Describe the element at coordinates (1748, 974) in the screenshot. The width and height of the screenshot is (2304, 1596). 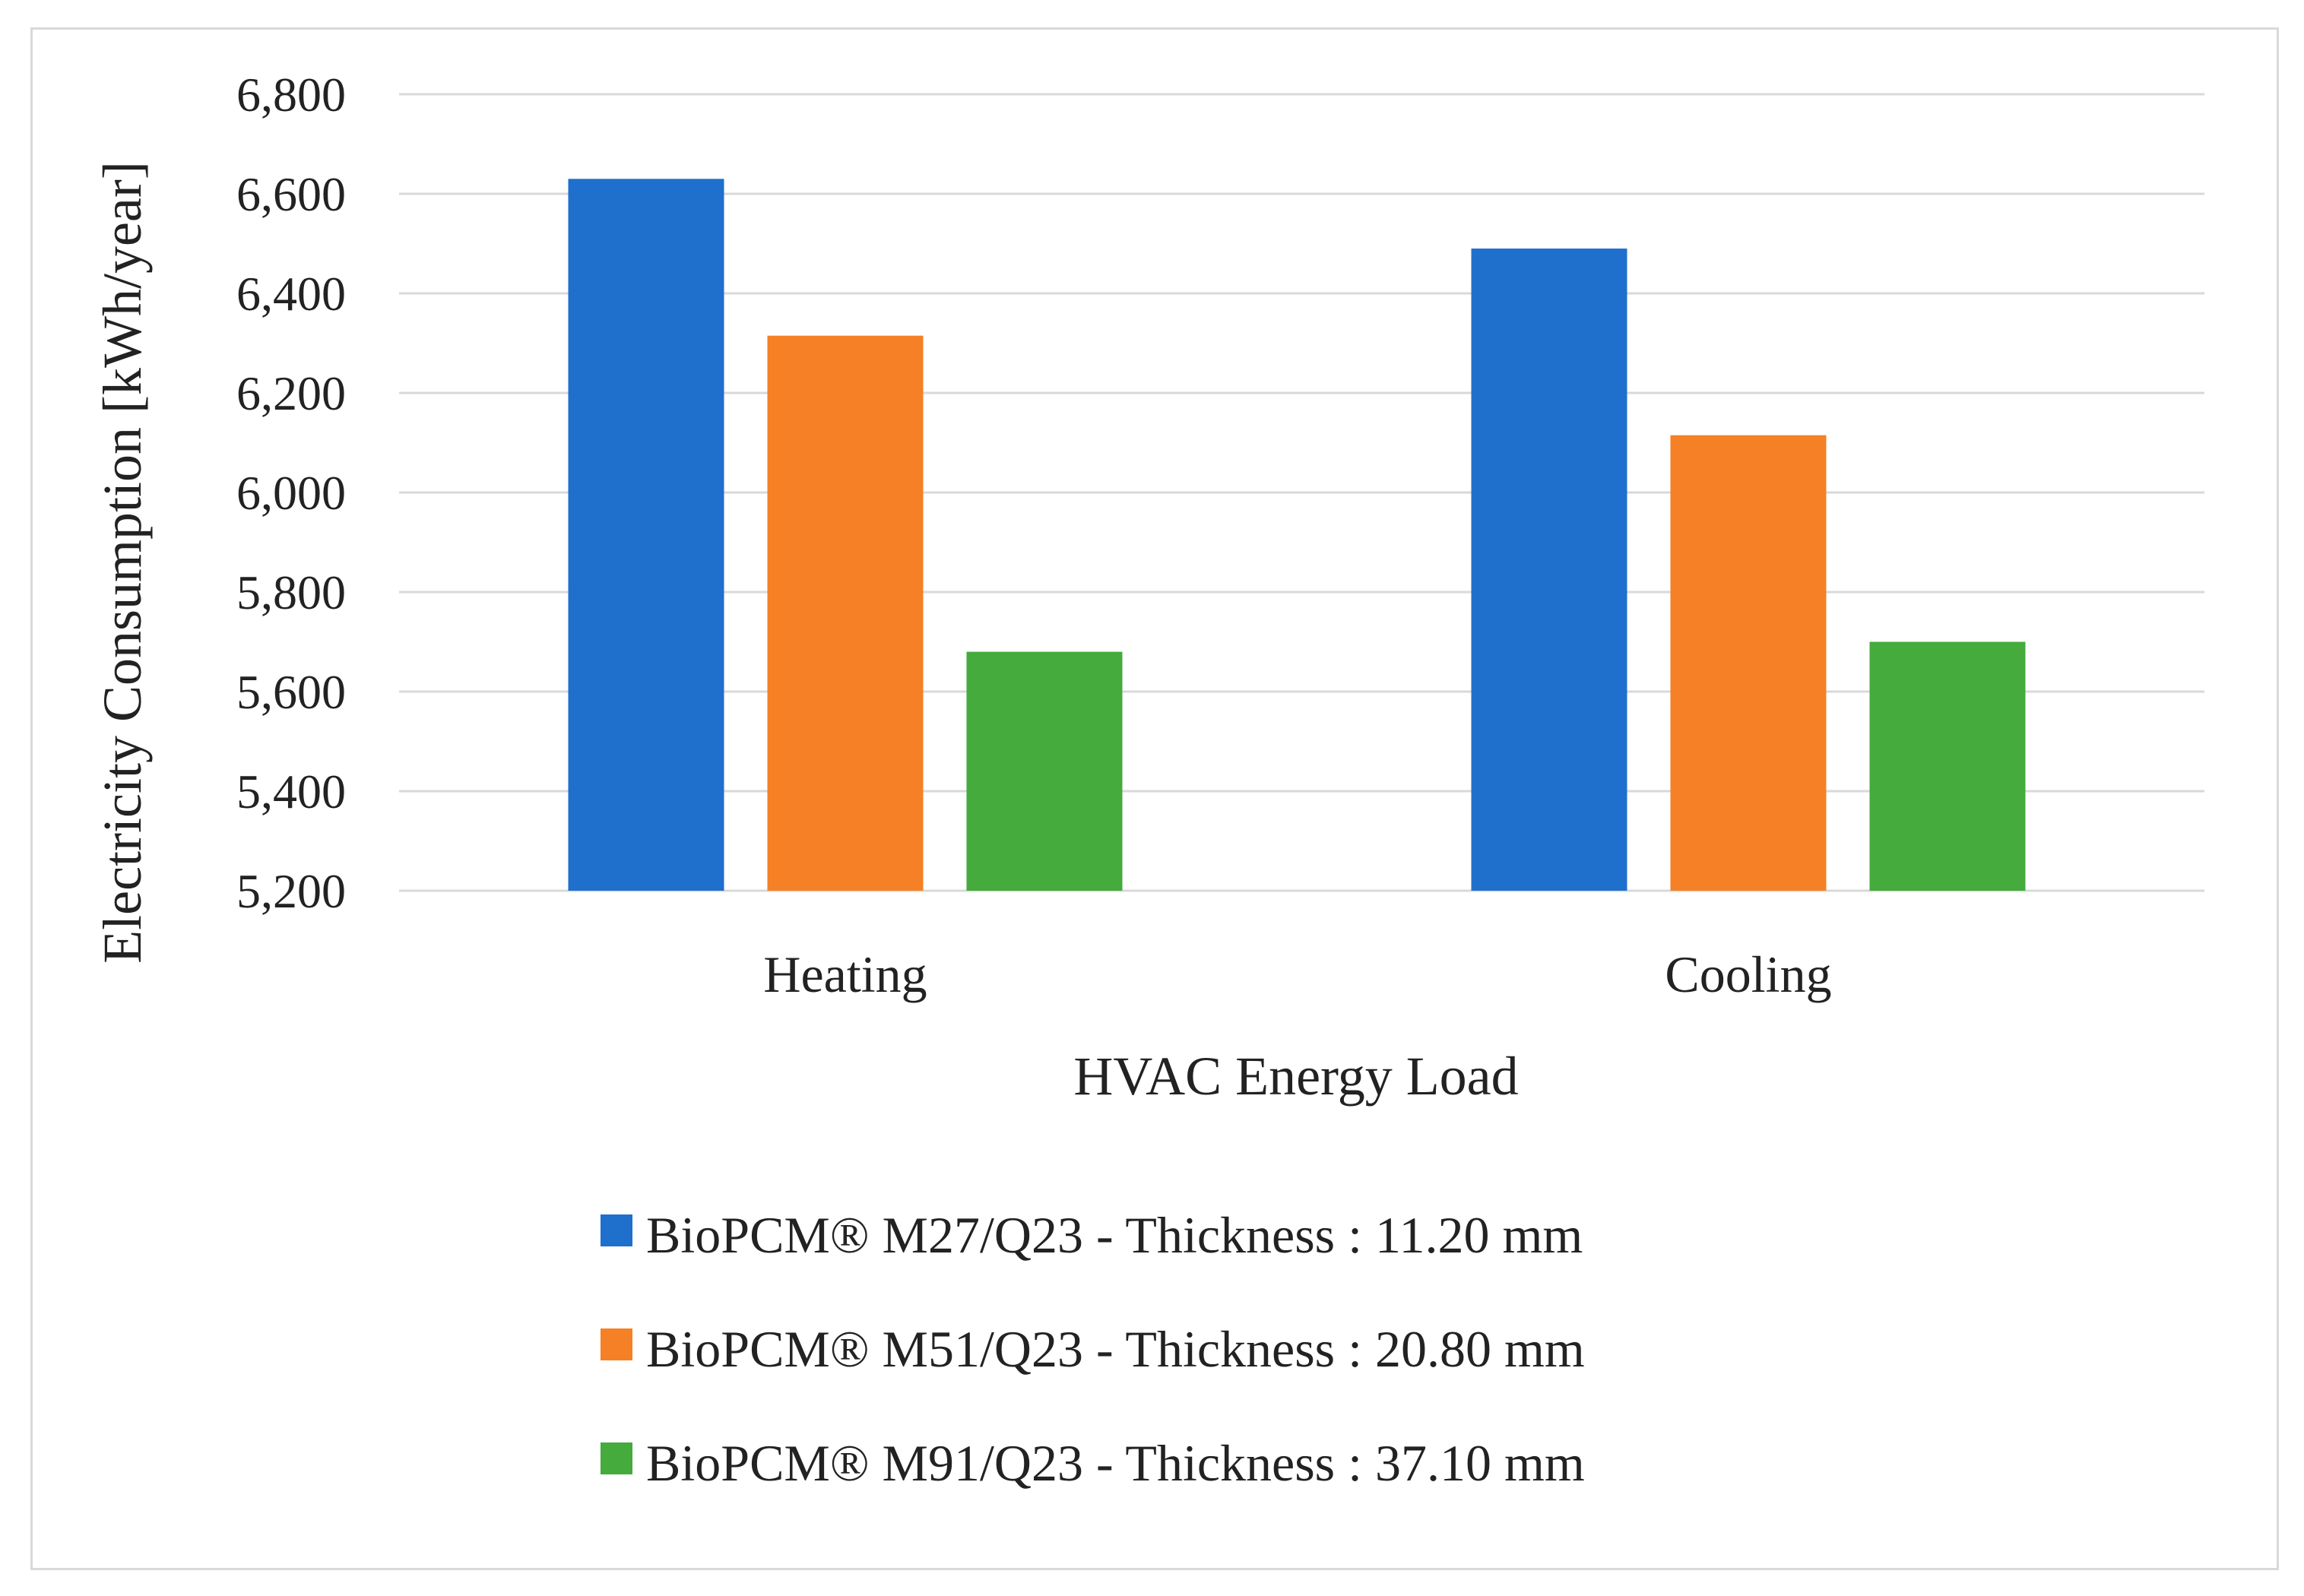
I see `x-category-label: Cooling` at that location.